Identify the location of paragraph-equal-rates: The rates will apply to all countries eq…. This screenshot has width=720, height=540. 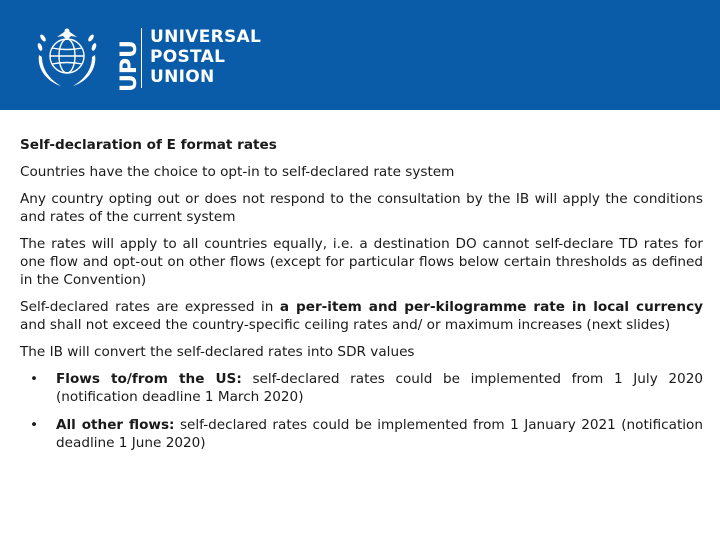
(361, 262).